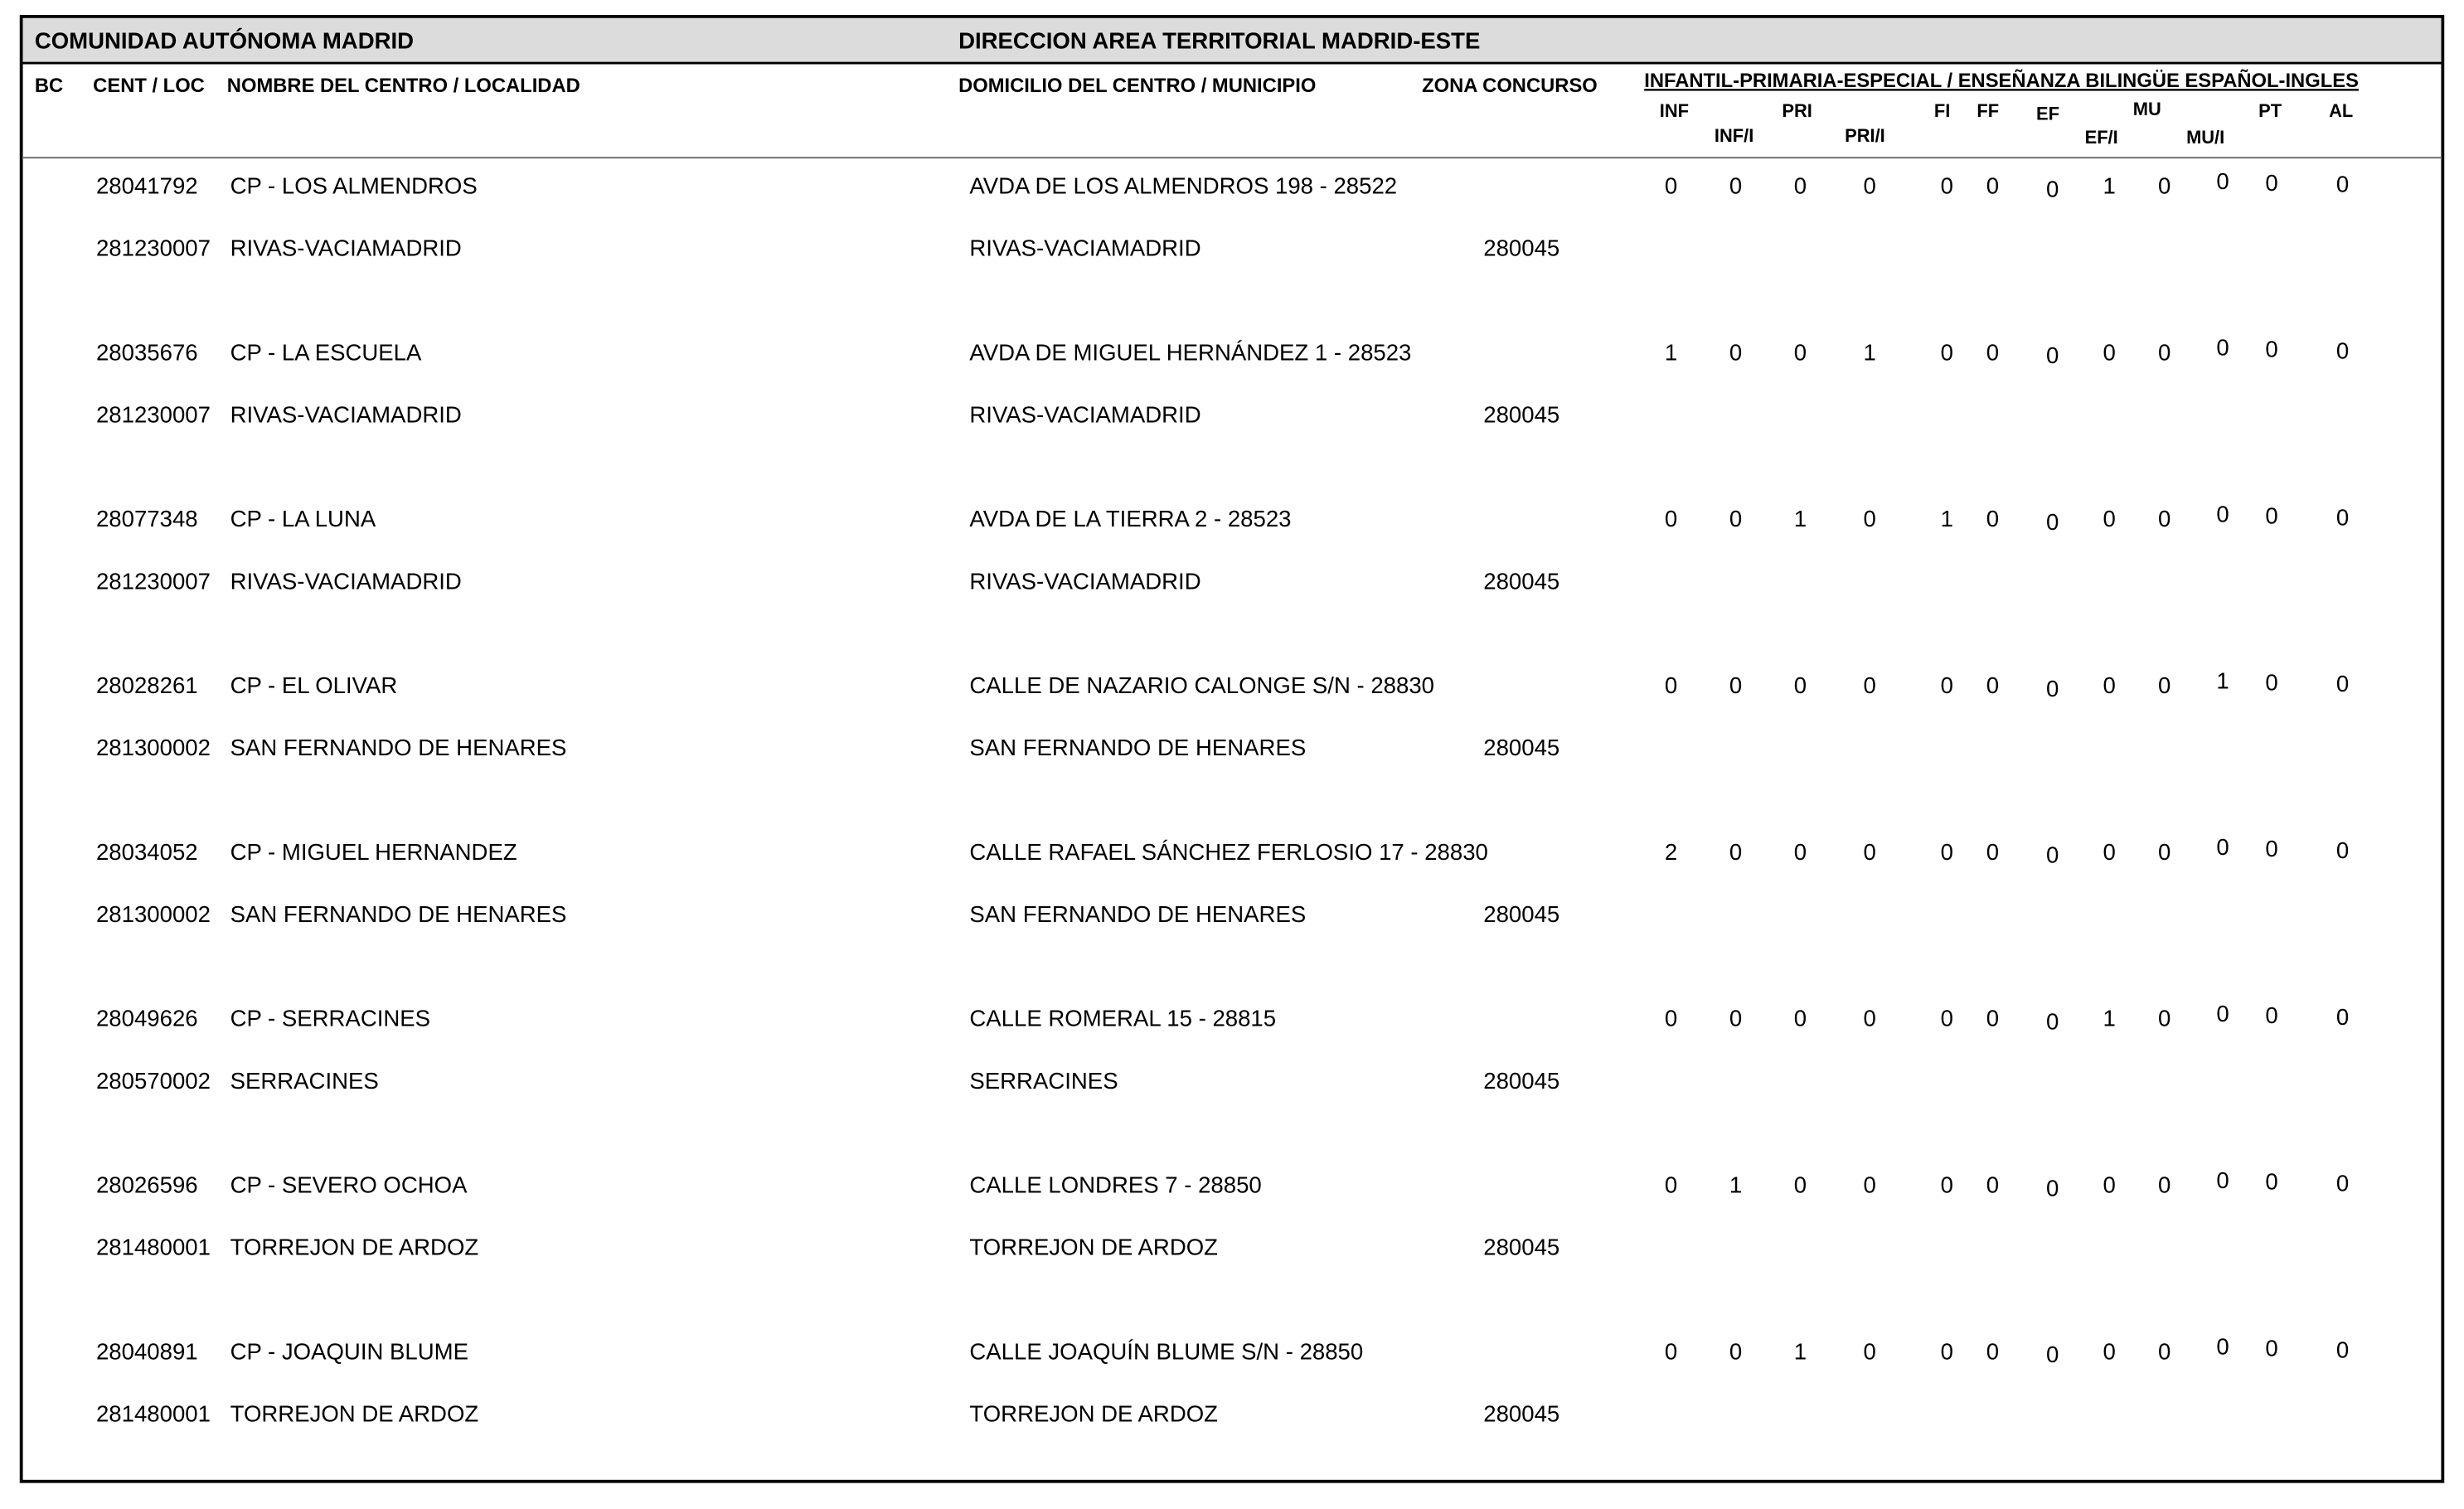  I want to click on center-name: CP - SEVERO OCHOA, so click(349, 1185).